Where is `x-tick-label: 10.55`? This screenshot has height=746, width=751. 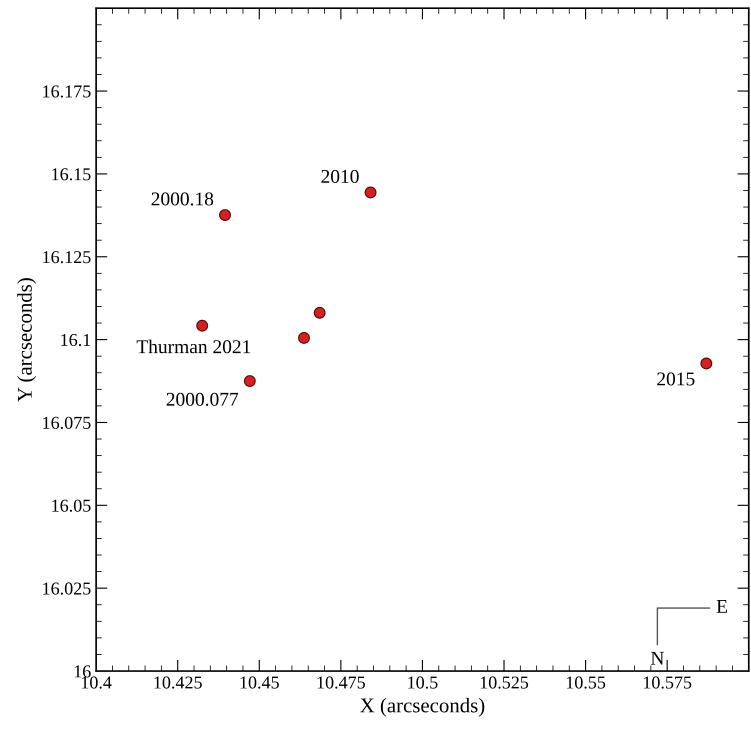 x-tick-label: 10.55 is located at coordinates (586, 682).